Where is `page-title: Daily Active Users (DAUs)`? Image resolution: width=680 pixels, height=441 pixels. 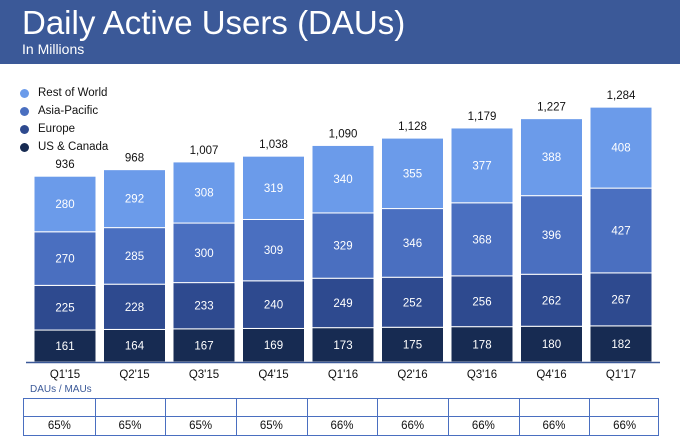 page-title: Daily Active Users (DAUs) is located at coordinates (214, 22).